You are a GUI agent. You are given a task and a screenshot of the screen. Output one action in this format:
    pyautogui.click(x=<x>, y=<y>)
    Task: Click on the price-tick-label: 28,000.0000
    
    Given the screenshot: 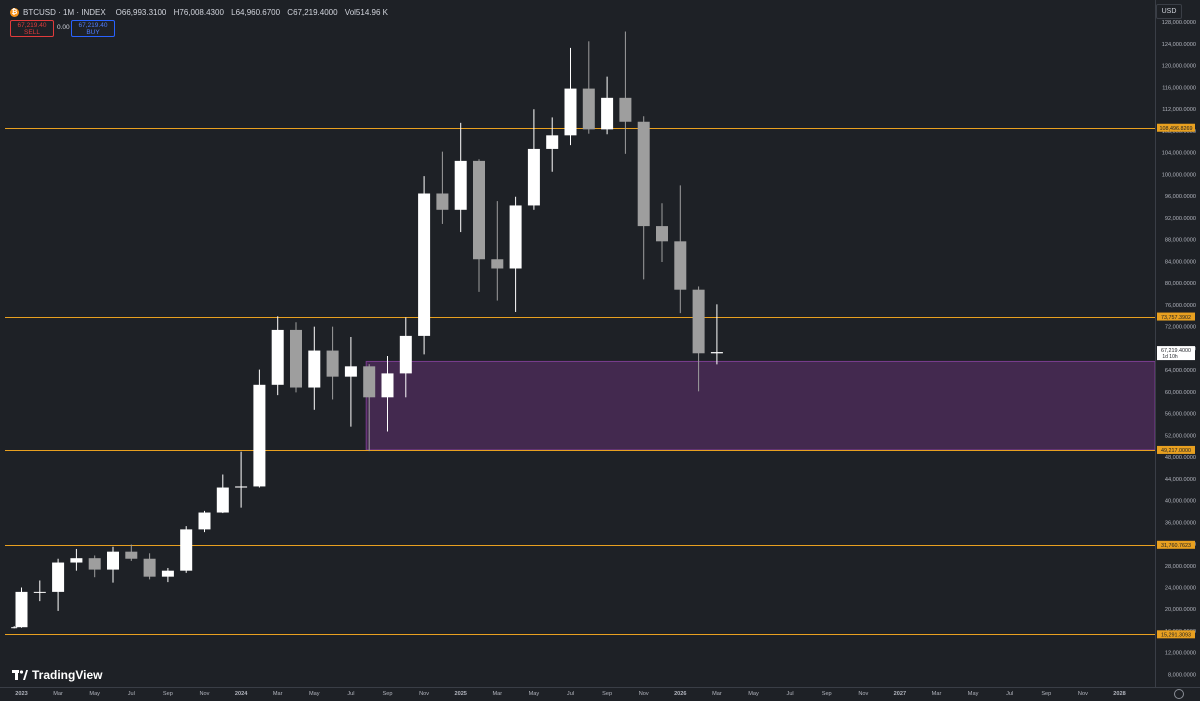 What is the action you would take?
    pyautogui.click(x=1180, y=567)
    